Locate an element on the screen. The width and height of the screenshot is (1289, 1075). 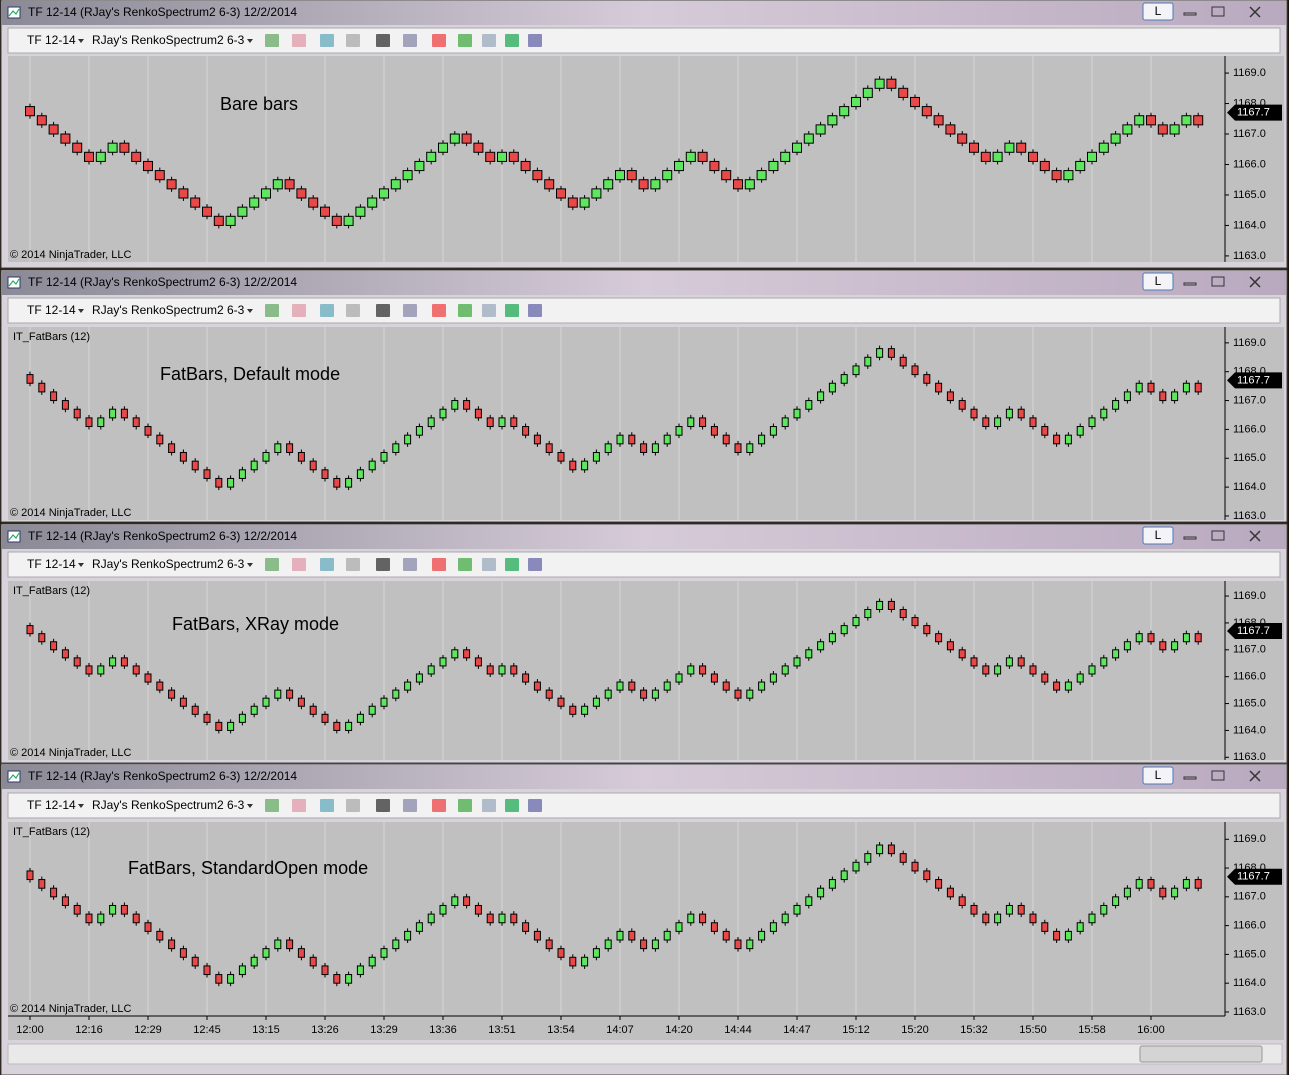
annotation: FatBars, XRay mode is located at coordinates (255, 624).